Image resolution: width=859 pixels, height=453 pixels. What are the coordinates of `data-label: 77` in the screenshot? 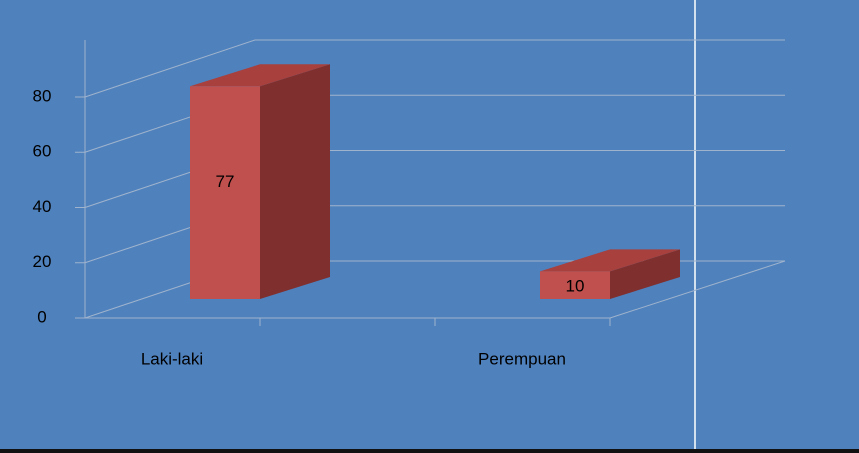 It's located at (225, 181).